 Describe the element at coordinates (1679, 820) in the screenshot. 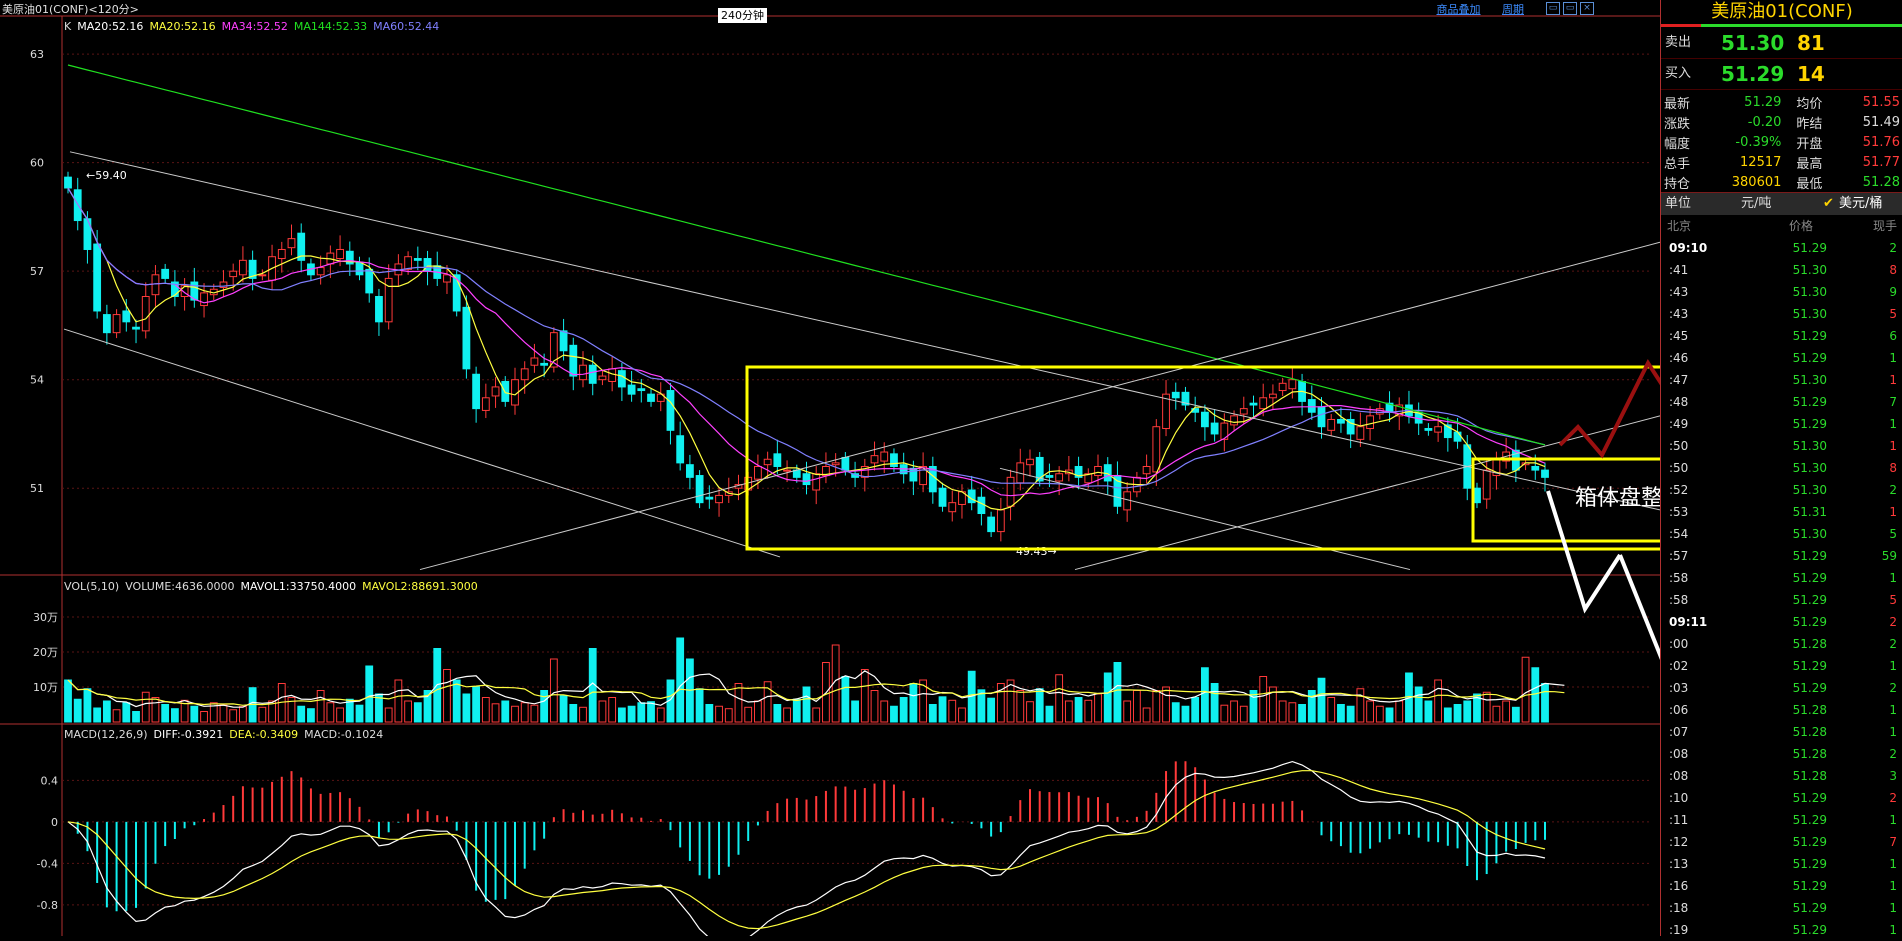

I see `tick-time: :11` at that location.